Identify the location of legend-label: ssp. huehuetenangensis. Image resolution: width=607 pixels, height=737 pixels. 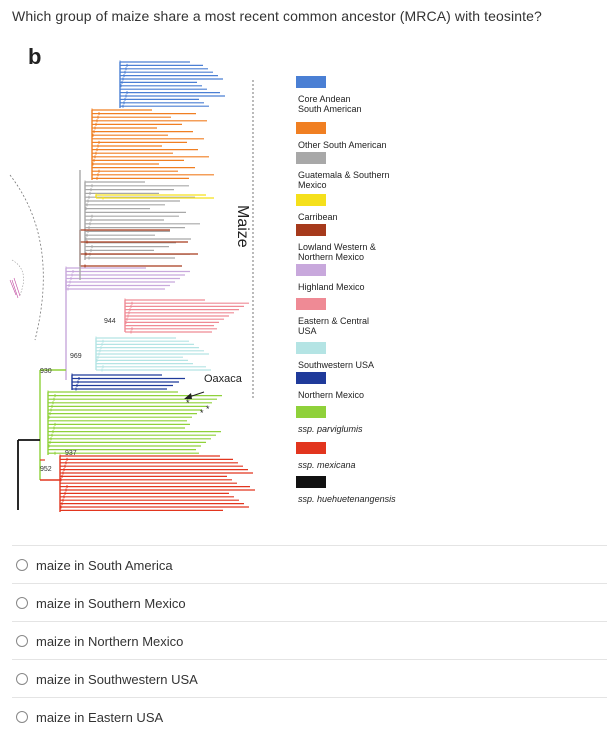
(347, 499).